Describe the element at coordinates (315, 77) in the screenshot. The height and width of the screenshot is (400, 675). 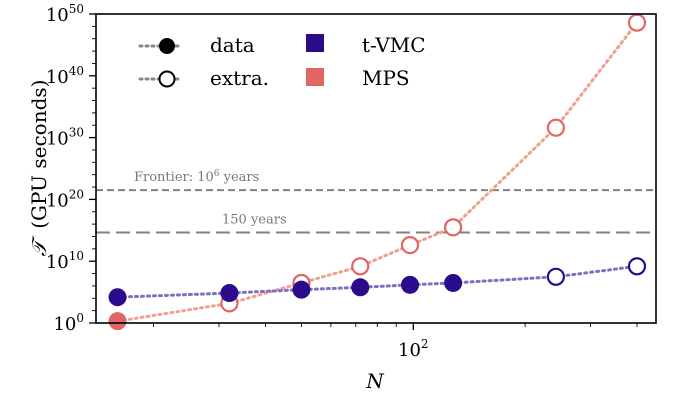
I see `legend-mps-swatch` at that location.